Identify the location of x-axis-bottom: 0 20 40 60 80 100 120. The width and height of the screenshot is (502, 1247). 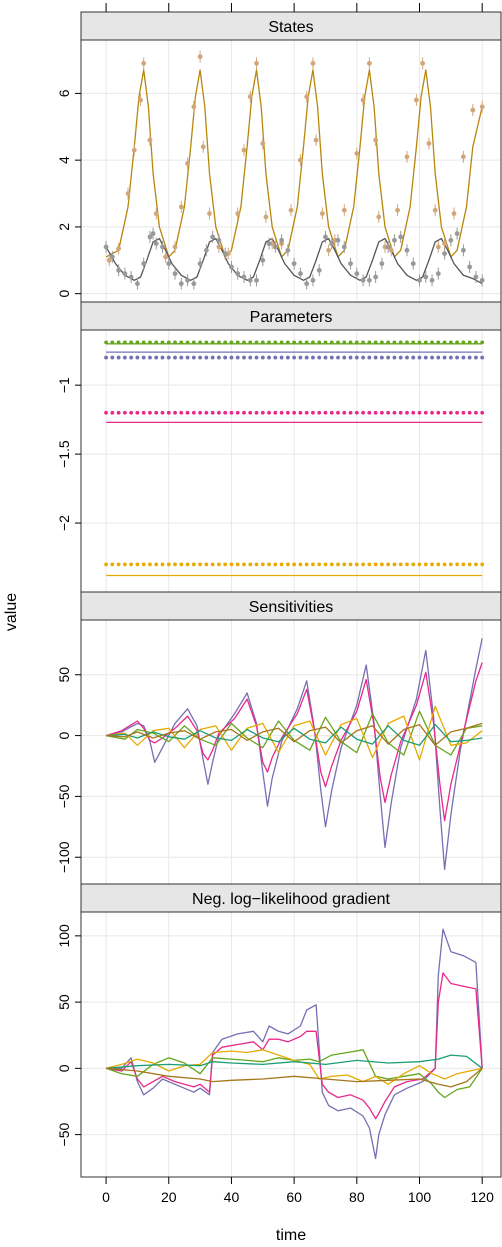
(298, 1191).